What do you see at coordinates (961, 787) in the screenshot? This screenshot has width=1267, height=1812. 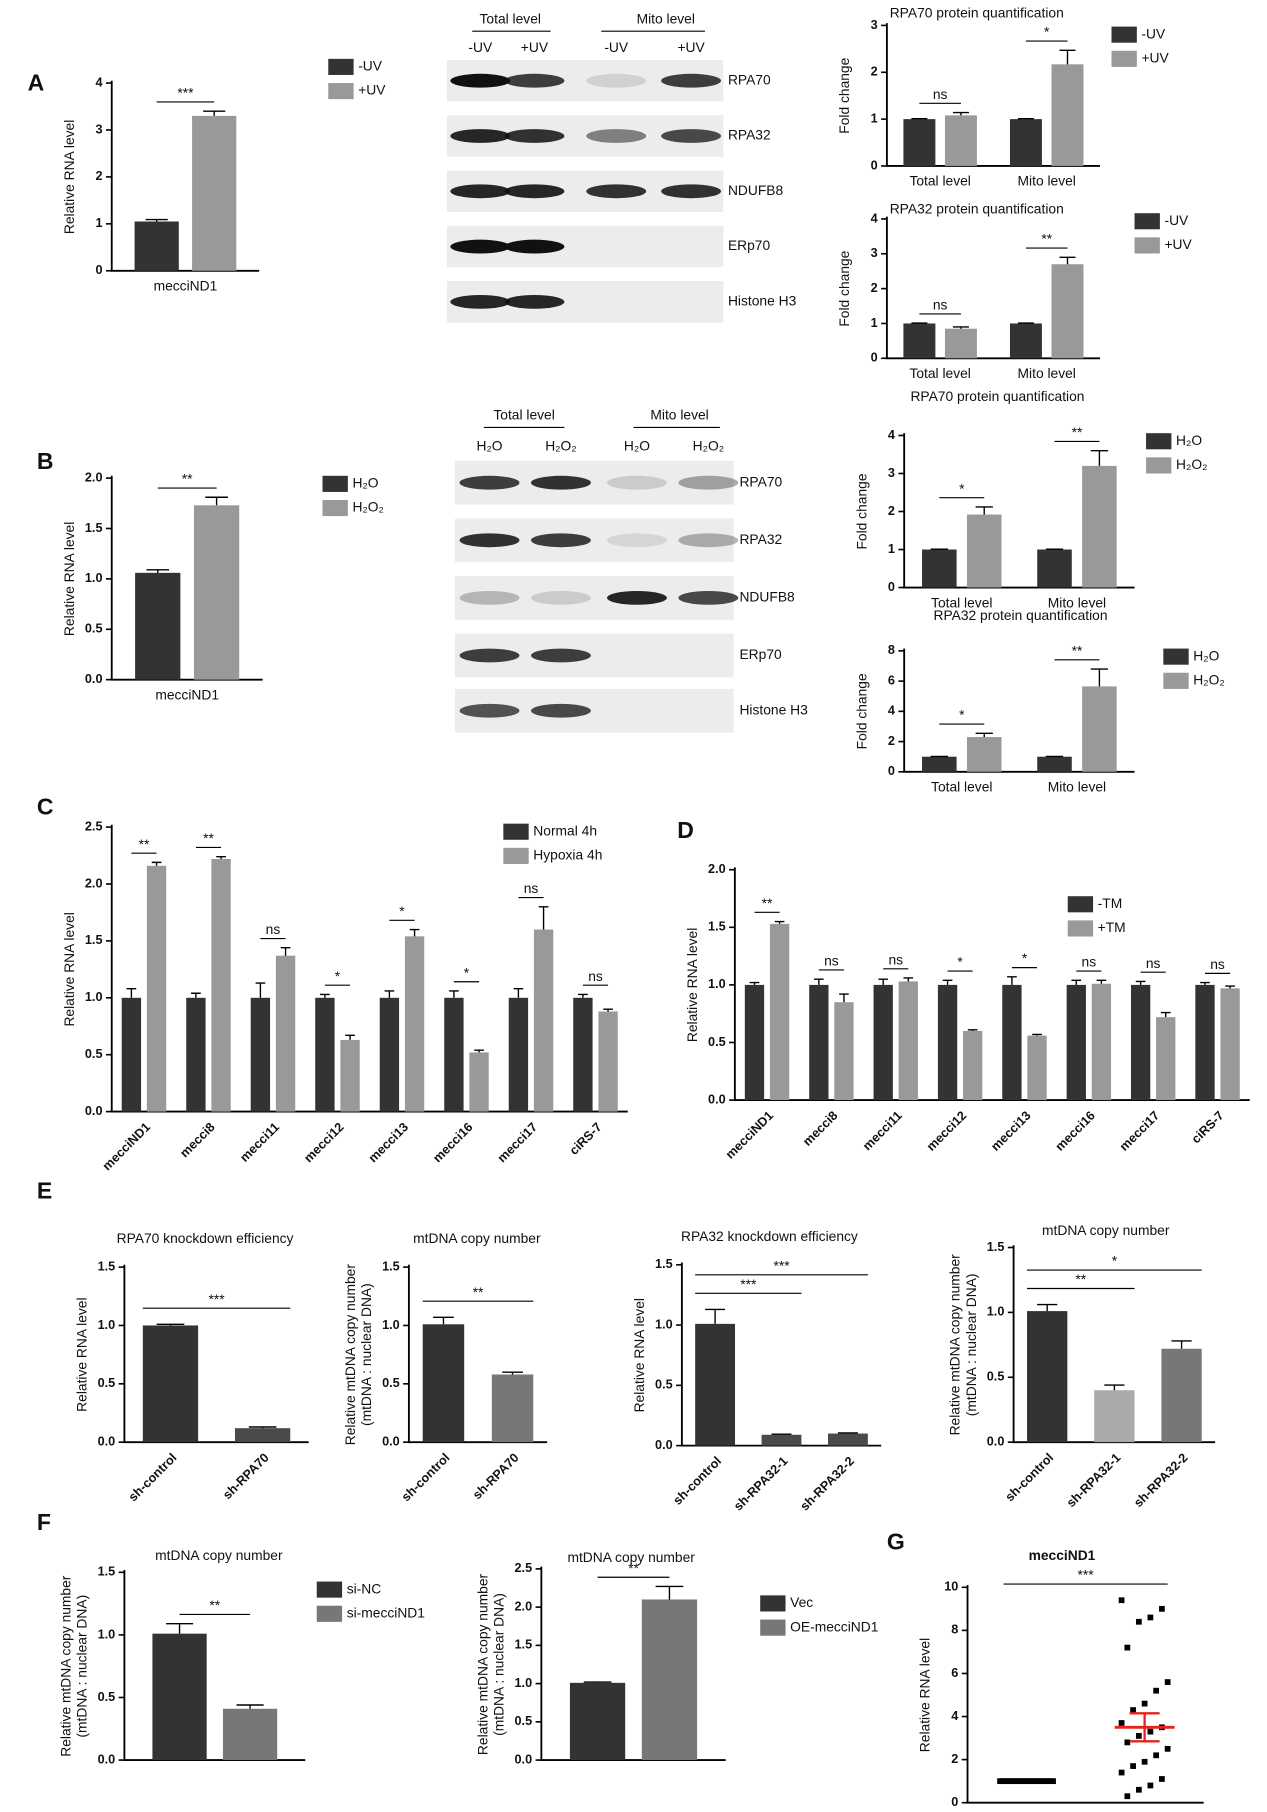 I see `x-tick-label: Total level` at bounding box center [961, 787].